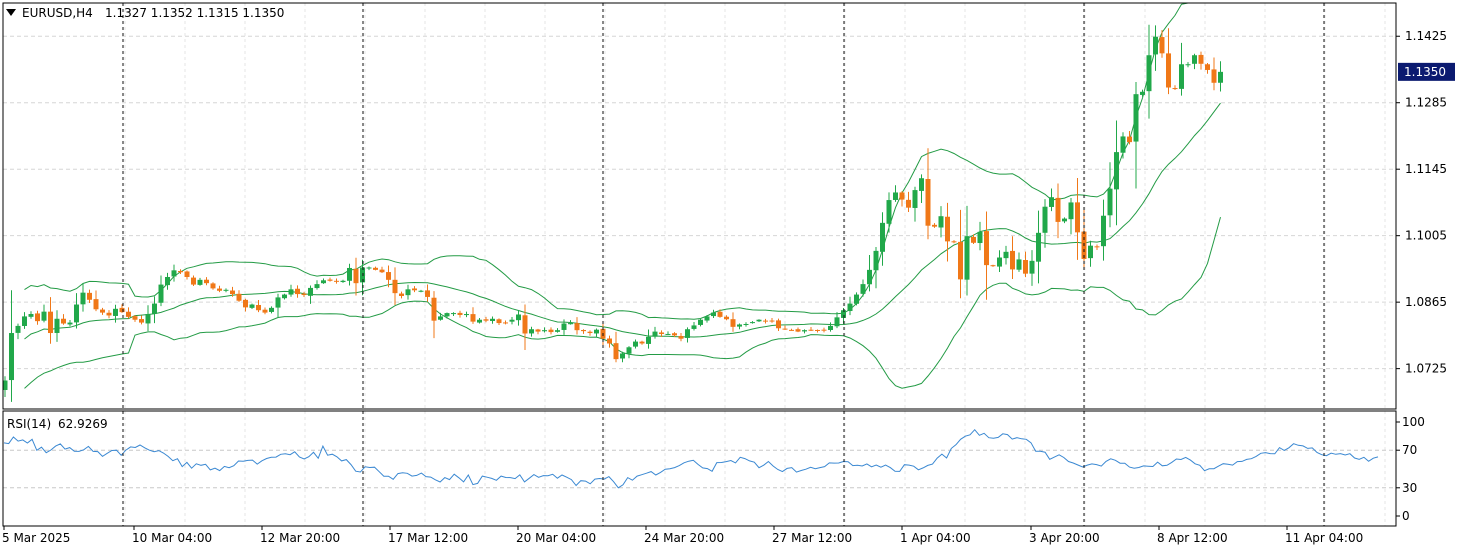  I want to click on time-tick-label: 17 Mar 12:00, so click(428, 538).